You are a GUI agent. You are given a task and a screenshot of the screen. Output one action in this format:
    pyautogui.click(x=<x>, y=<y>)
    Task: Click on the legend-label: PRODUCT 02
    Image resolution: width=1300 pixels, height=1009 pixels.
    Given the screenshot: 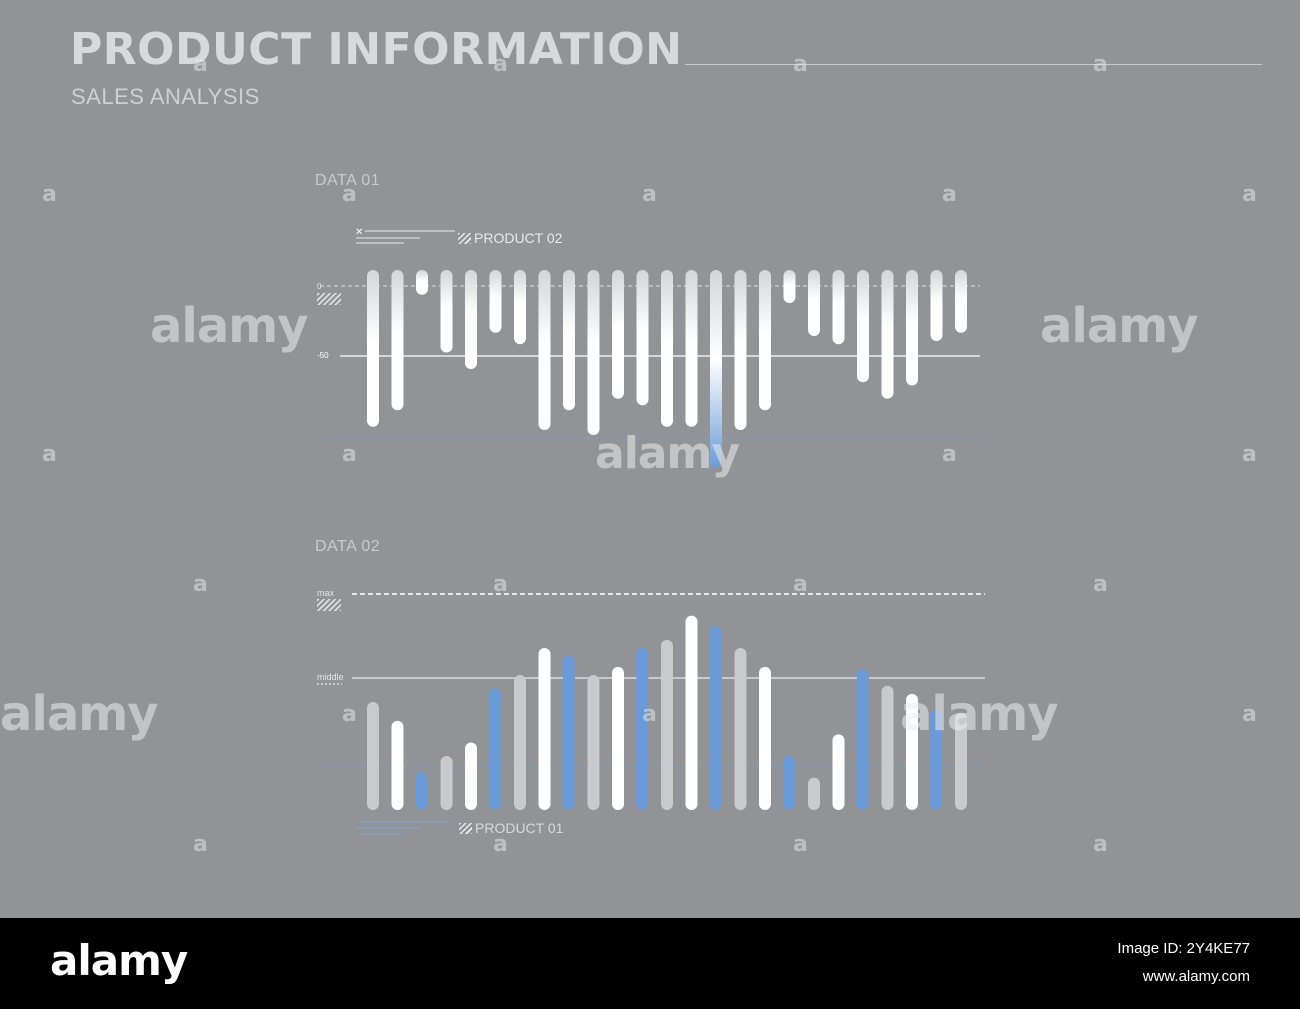 What is the action you would take?
    pyautogui.click(x=518, y=238)
    